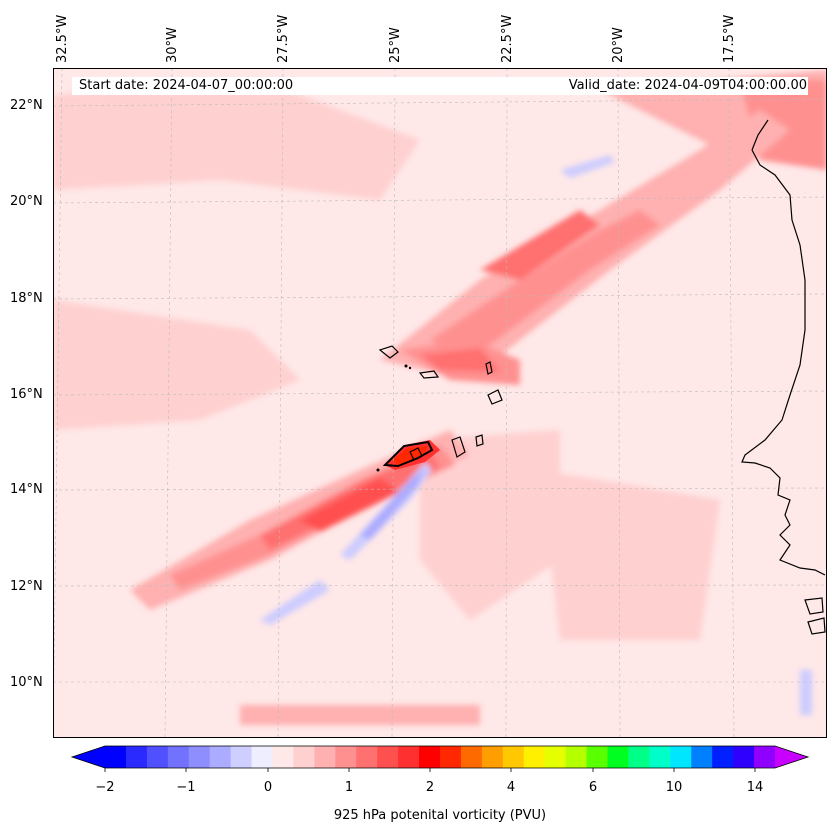 The height and width of the screenshot is (836, 837). I want to click on longitude-label: 27.5°W, so click(283, 38).